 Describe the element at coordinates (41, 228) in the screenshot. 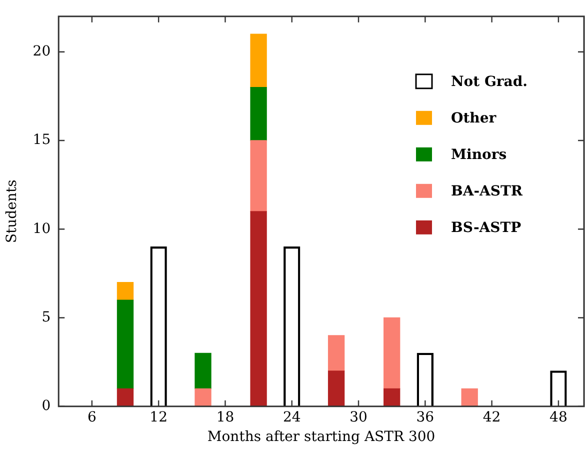

I see `y-tick-label: 10` at that location.